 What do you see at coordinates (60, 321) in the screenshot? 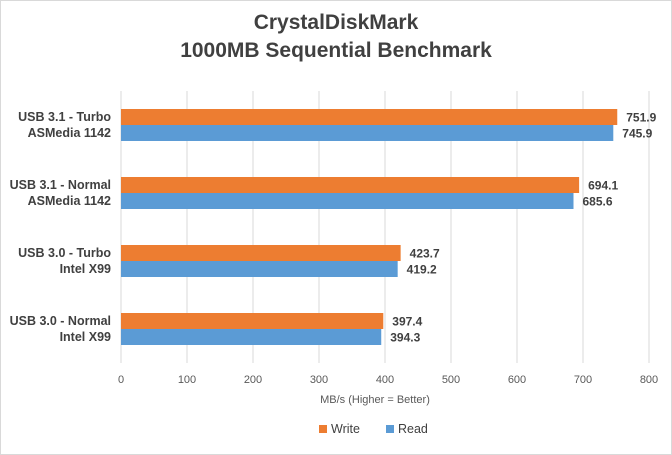
I see `category-label: USB 3.0 - Normal` at bounding box center [60, 321].